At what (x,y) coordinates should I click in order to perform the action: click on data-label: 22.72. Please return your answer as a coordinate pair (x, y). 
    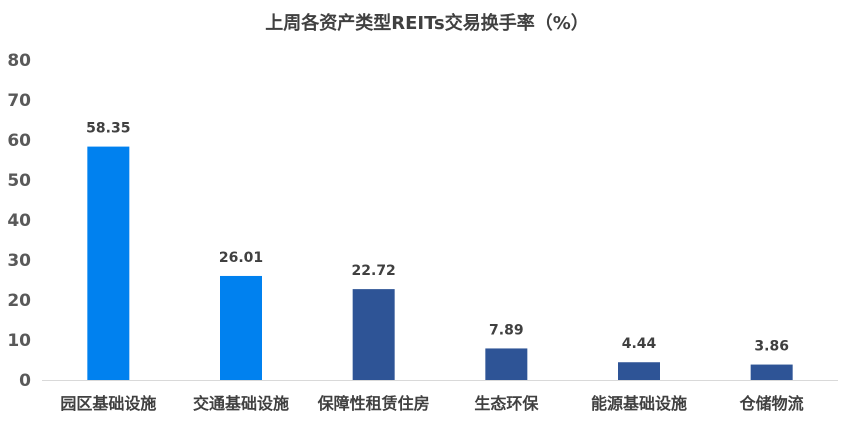
    Looking at the image, I should click on (374, 271).